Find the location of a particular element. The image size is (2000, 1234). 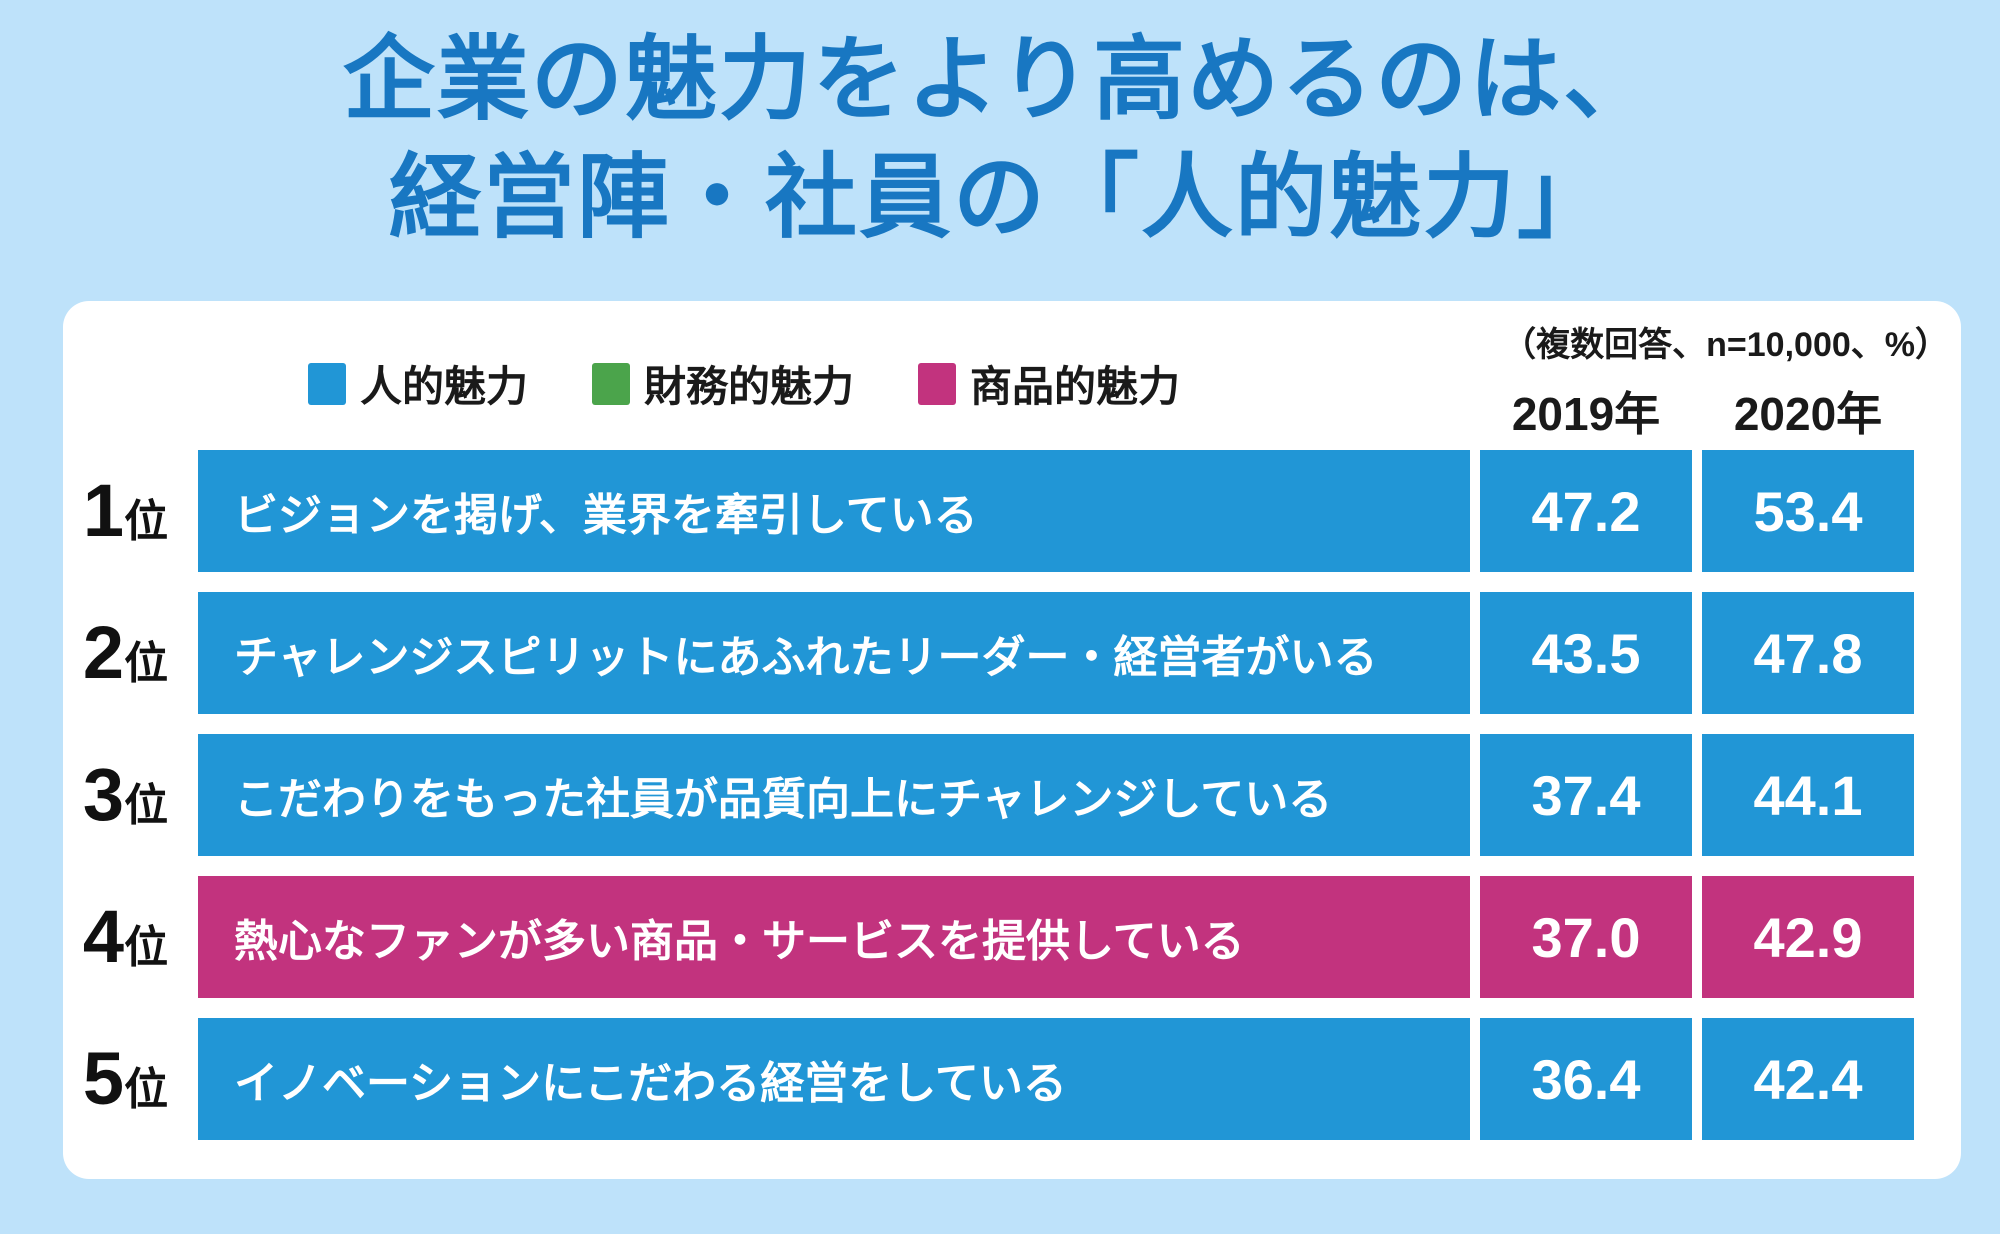

column-headers: 2019年 2020年 is located at coordinates (1697, 411).